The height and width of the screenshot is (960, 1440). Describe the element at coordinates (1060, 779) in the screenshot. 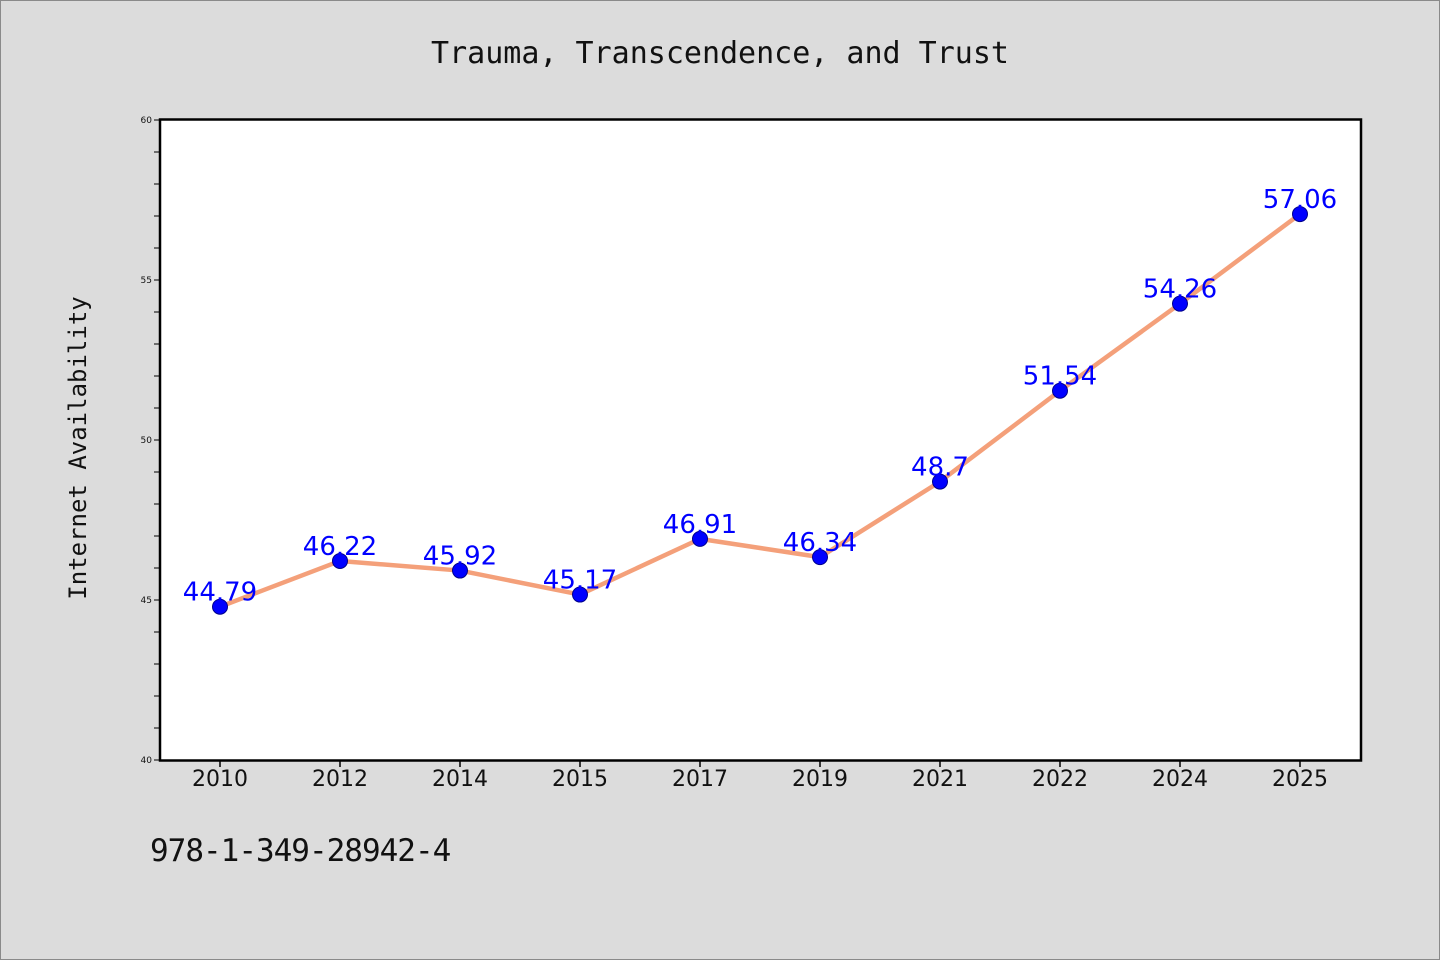

I see `x-tick-label: 2022` at that location.